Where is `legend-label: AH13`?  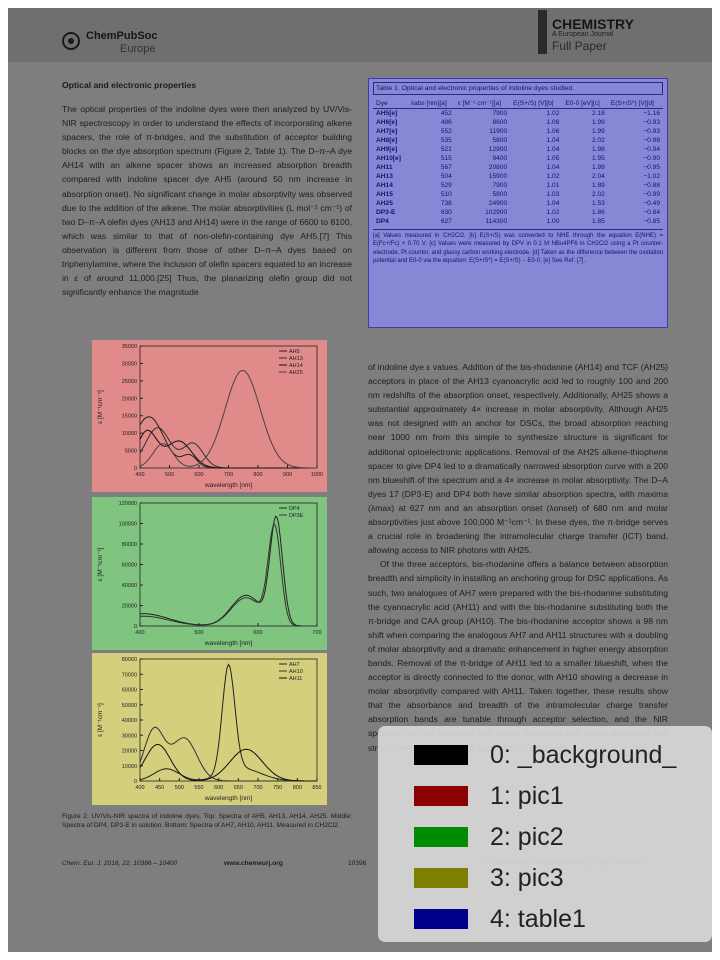 legend-label: AH13 is located at coordinates (296, 359).